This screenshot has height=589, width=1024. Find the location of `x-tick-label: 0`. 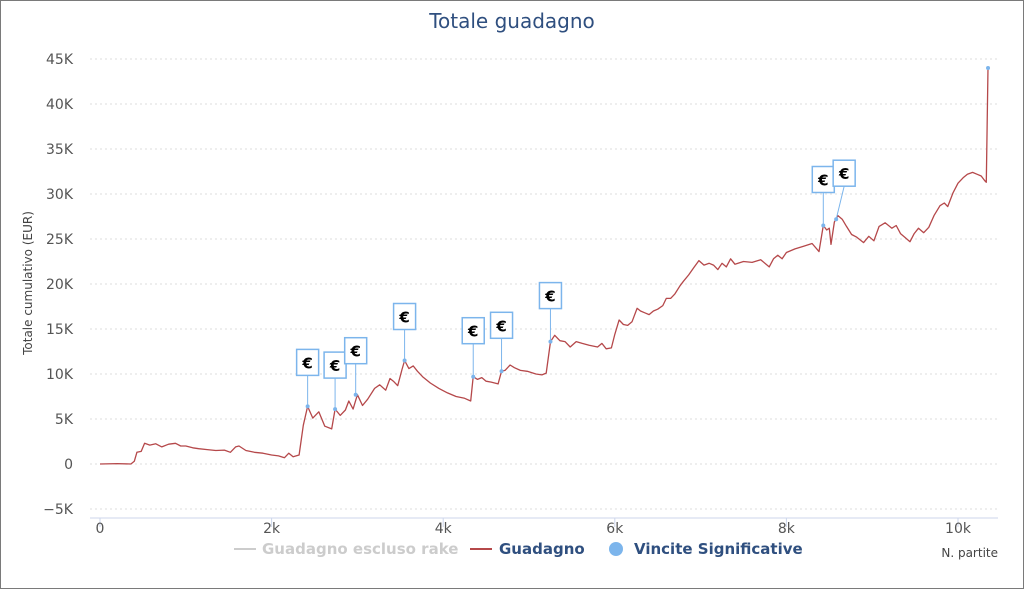

x-tick-label: 0 is located at coordinates (100, 529).